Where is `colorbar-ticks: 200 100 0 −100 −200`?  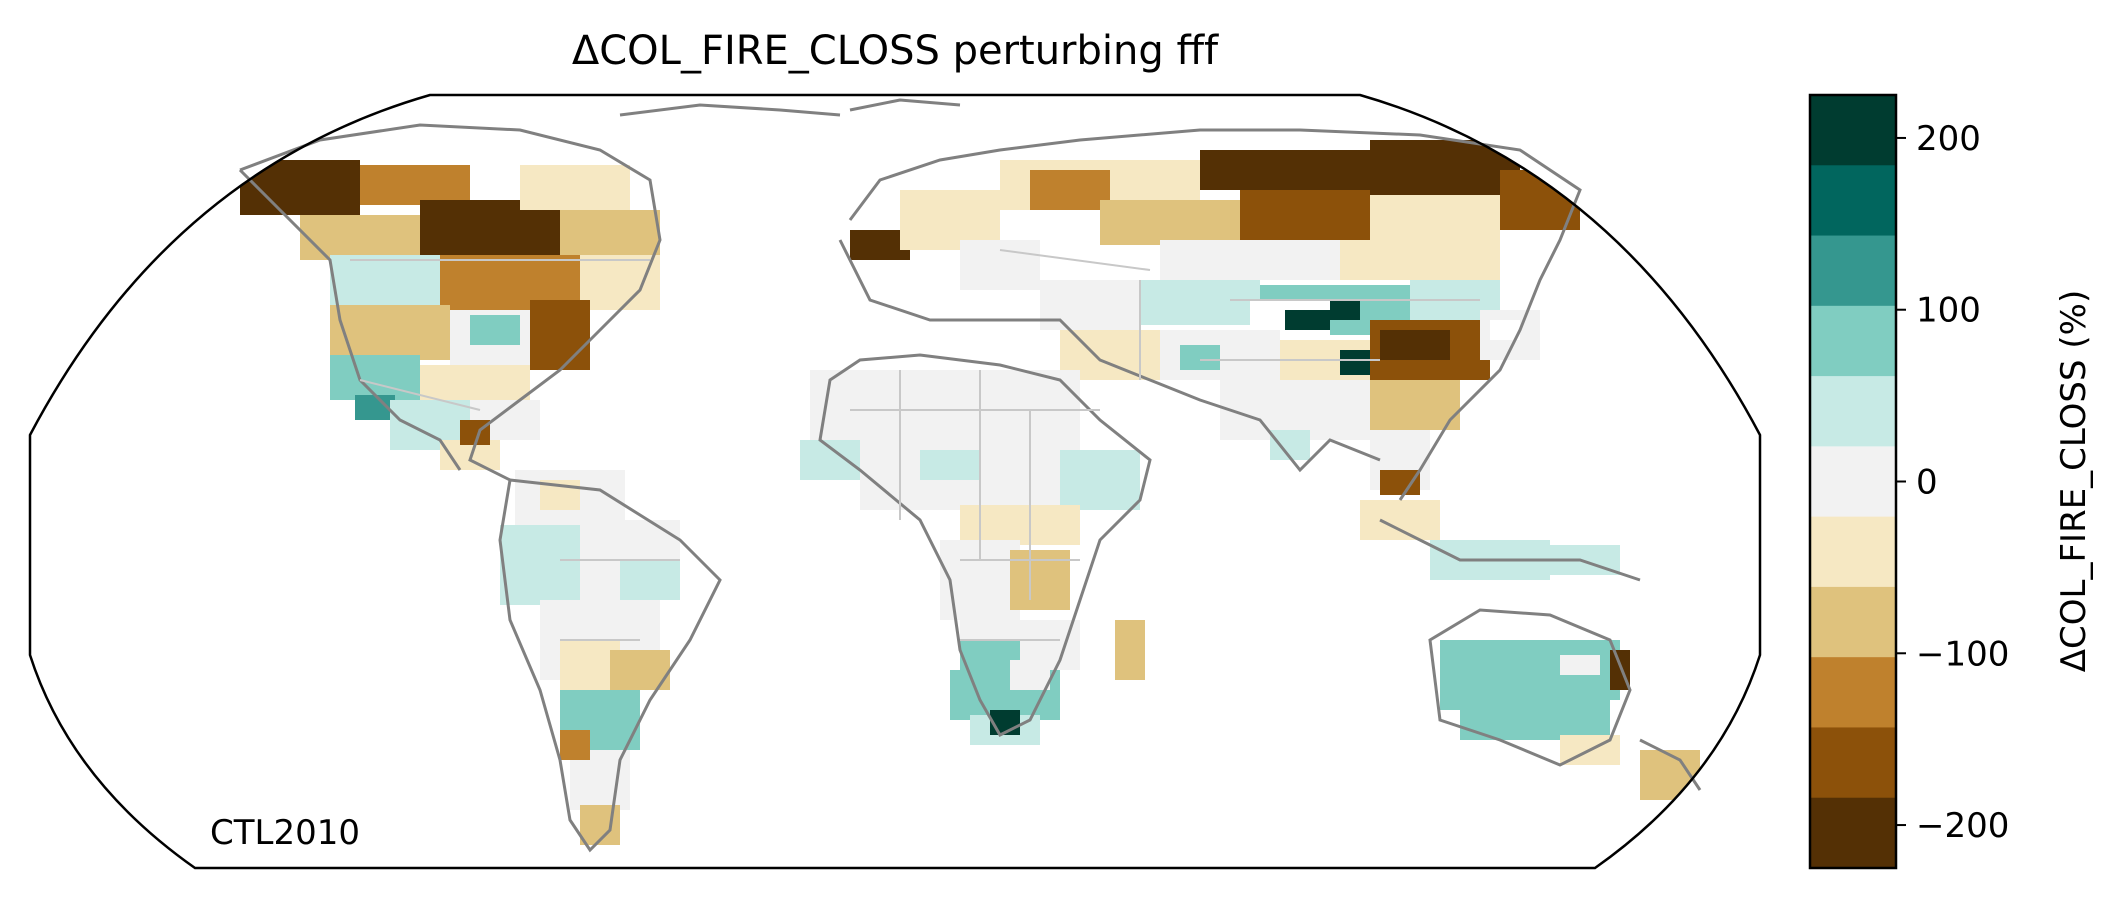
colorbar-ticks: 200 100 0 −100 −200 is located at coordinates (1952, 482).